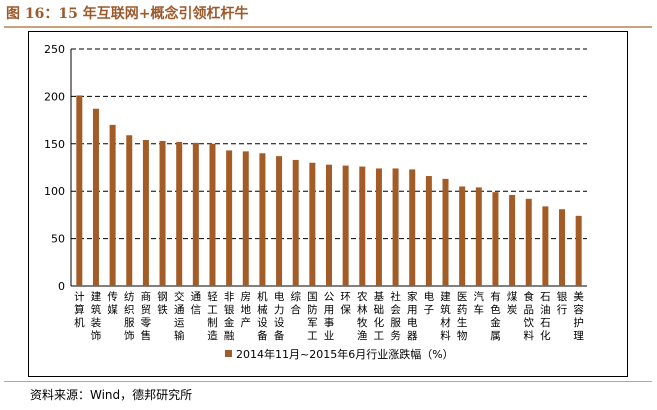 The width and height of the screenshot is (657, 410). I want to click on x-tick-label: 煤炭, so click(512, 303).